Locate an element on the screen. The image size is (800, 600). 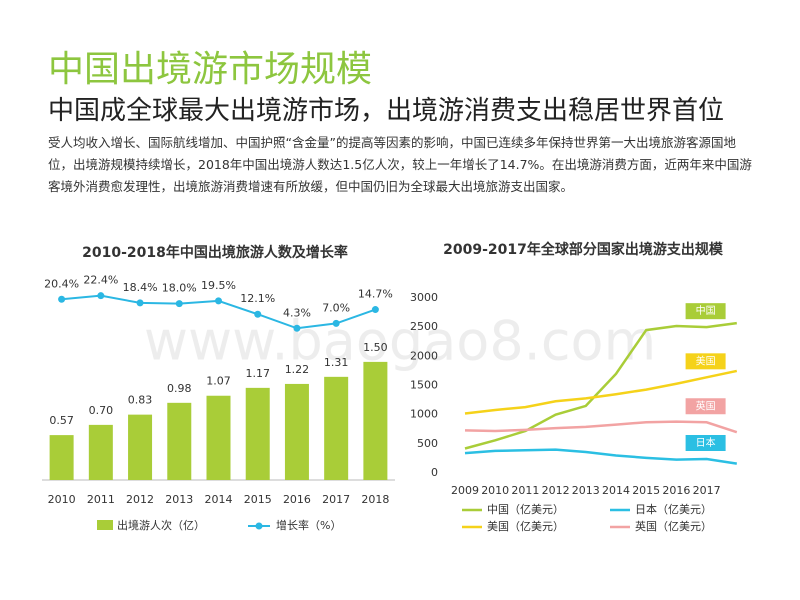
chart-title: 2009-2017年全球部分国家出境游支出规模 is located at coordinates (583, 249).